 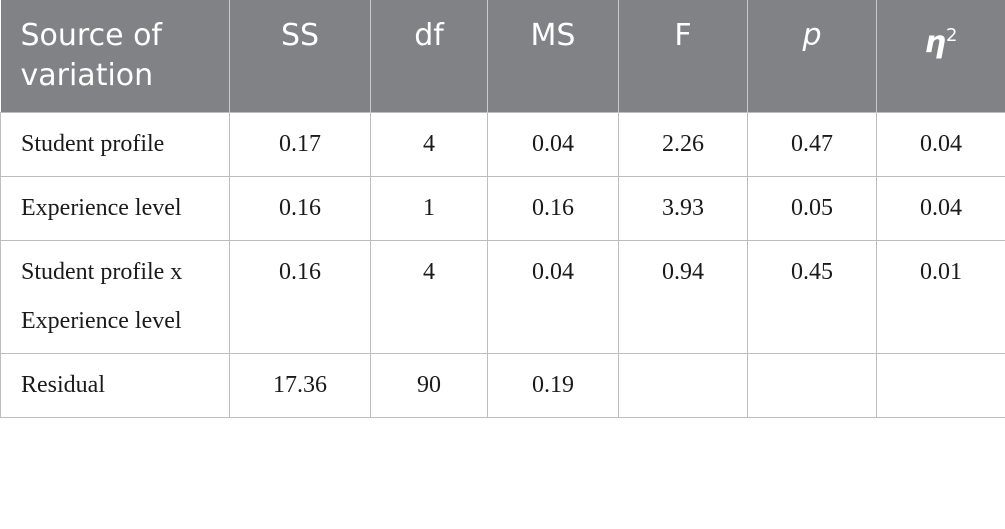 I want to click on header-cell: Source of variation, so click(x=115, y=56).